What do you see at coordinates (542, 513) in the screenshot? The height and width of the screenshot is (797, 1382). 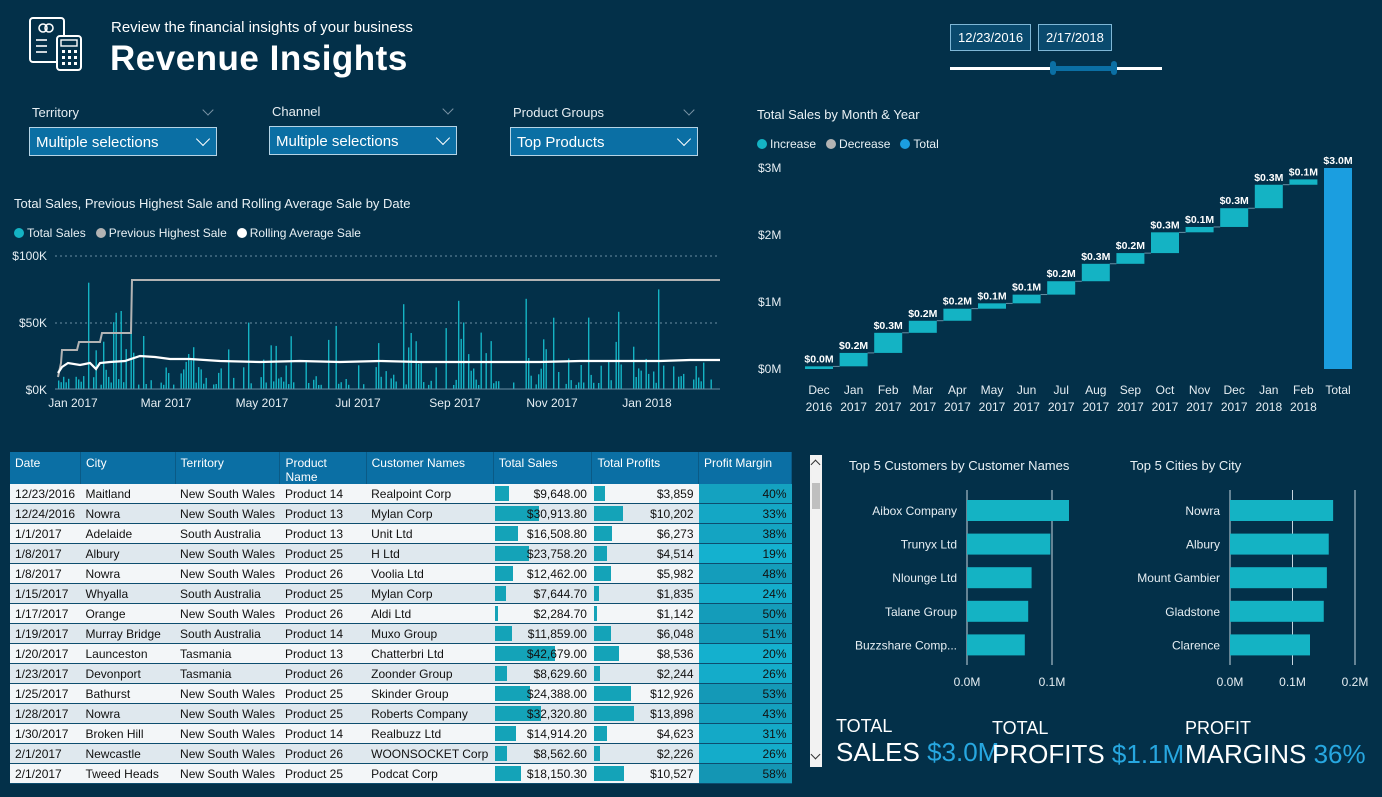 I see `table-cell: $30,913.80` at bounding box center [542, 513].